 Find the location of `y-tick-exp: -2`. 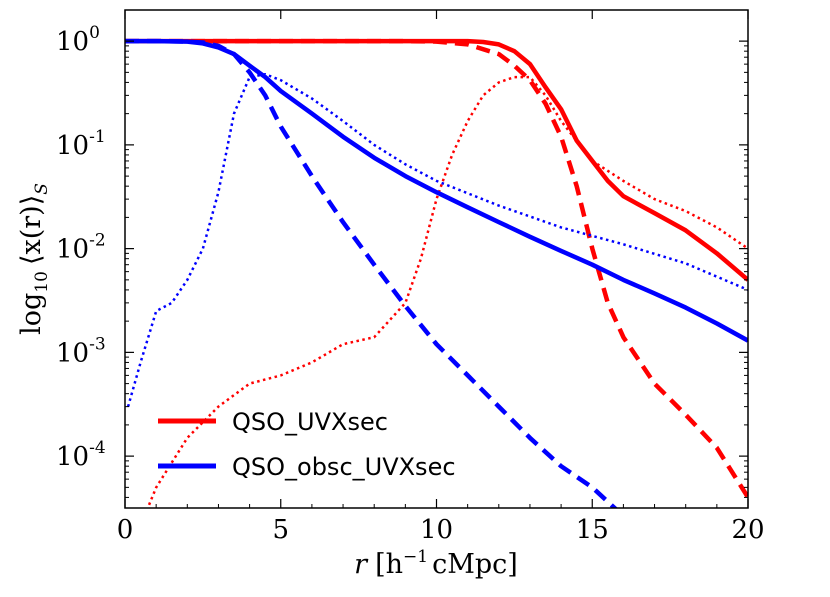

y-tick-exp: -2 is located at coordinates (97, 241).